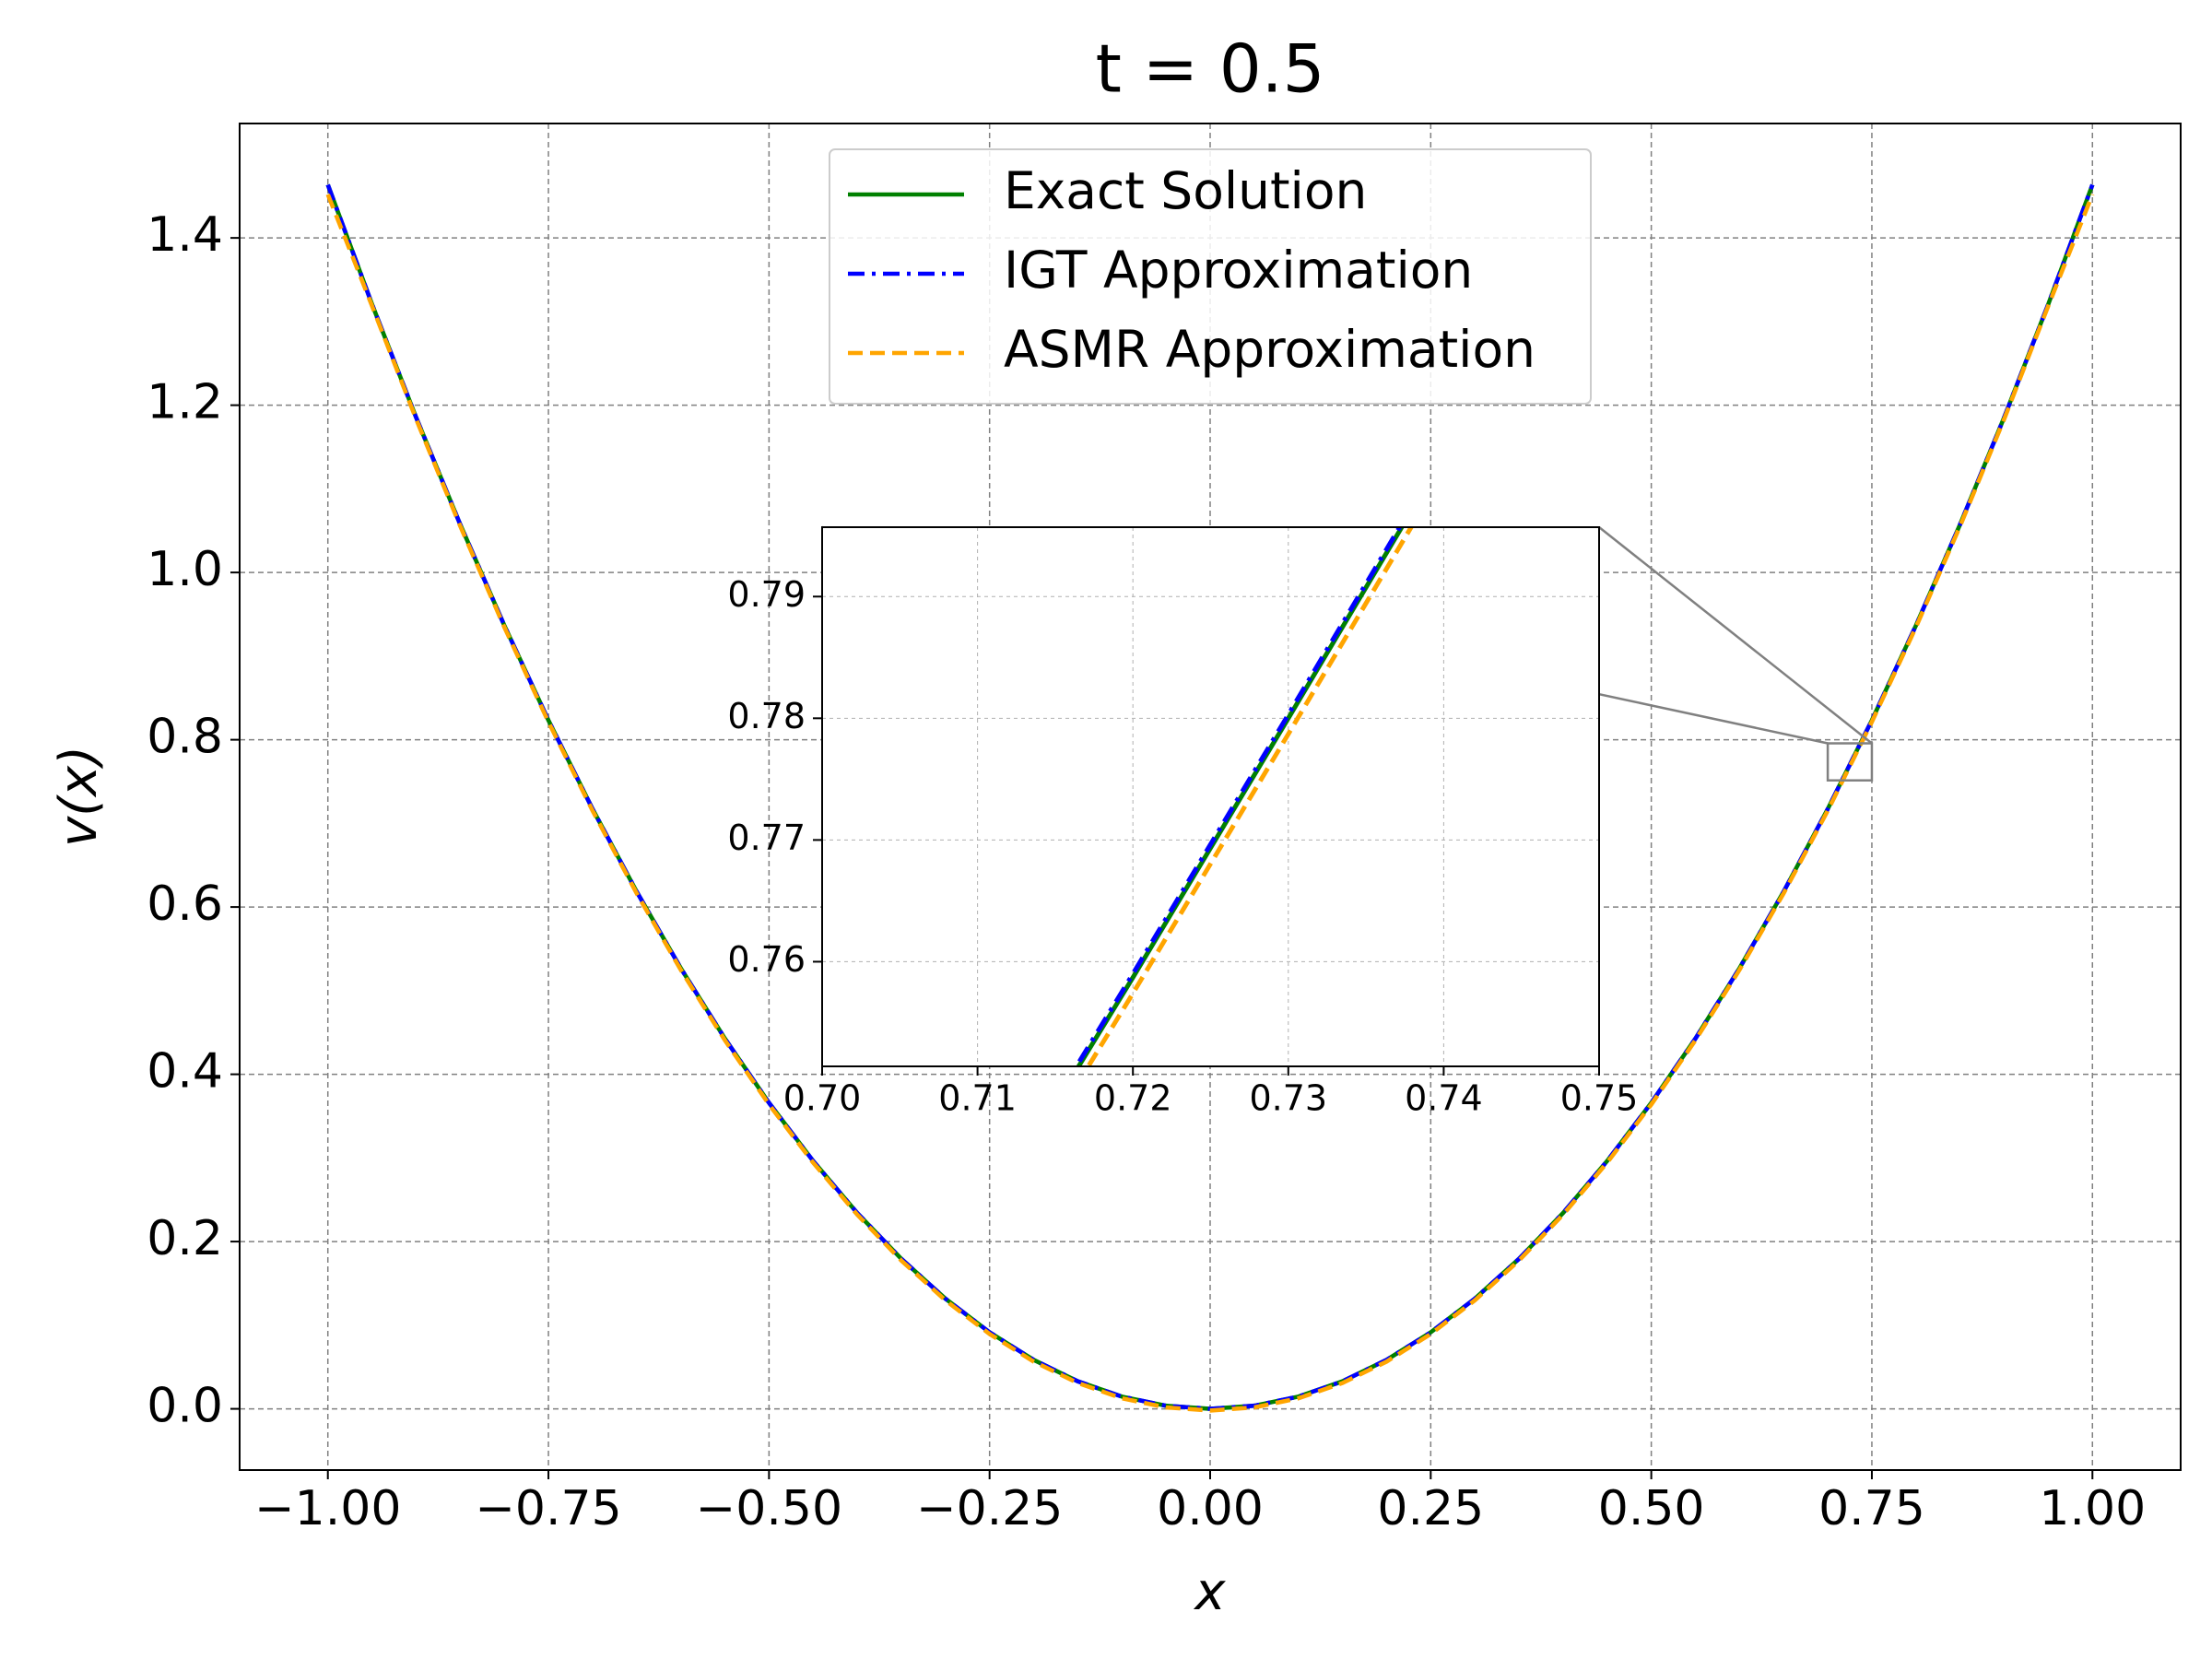 This screenshot has width=2212, height=1659. I want to click on y-tick-label: 0.2, so click(185, 1238).